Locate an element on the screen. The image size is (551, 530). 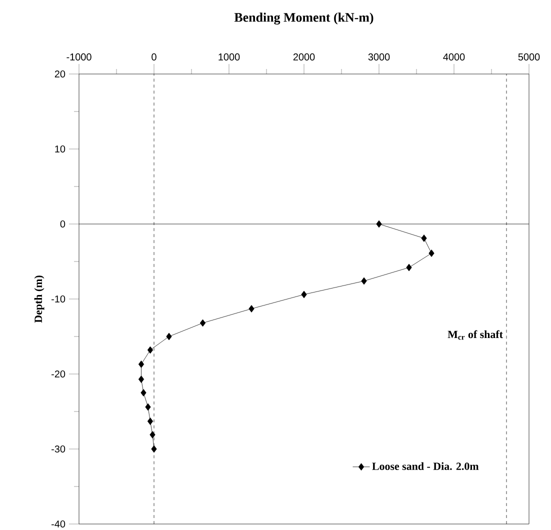
y-tick-label: -30 is located at coordinates (59, 449).